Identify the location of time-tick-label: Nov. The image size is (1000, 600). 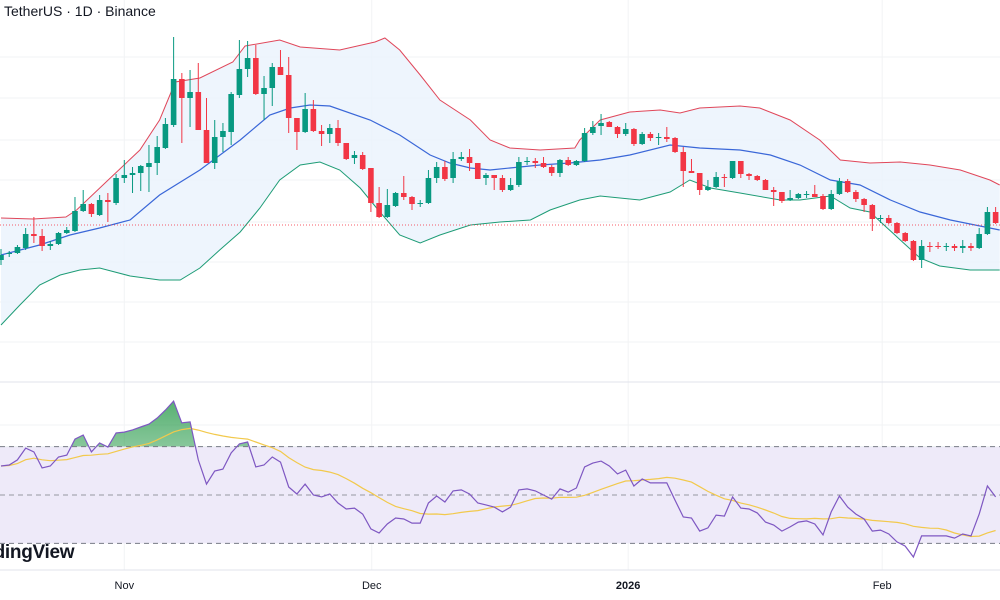
(124, 586).